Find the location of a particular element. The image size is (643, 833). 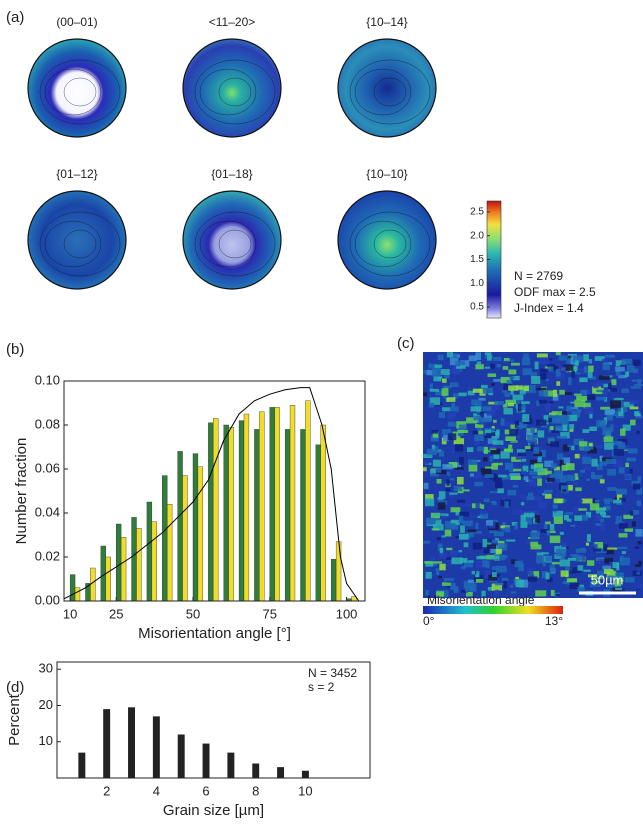

colorbar-tick-label: 0° is located at coordinates (429, 621).